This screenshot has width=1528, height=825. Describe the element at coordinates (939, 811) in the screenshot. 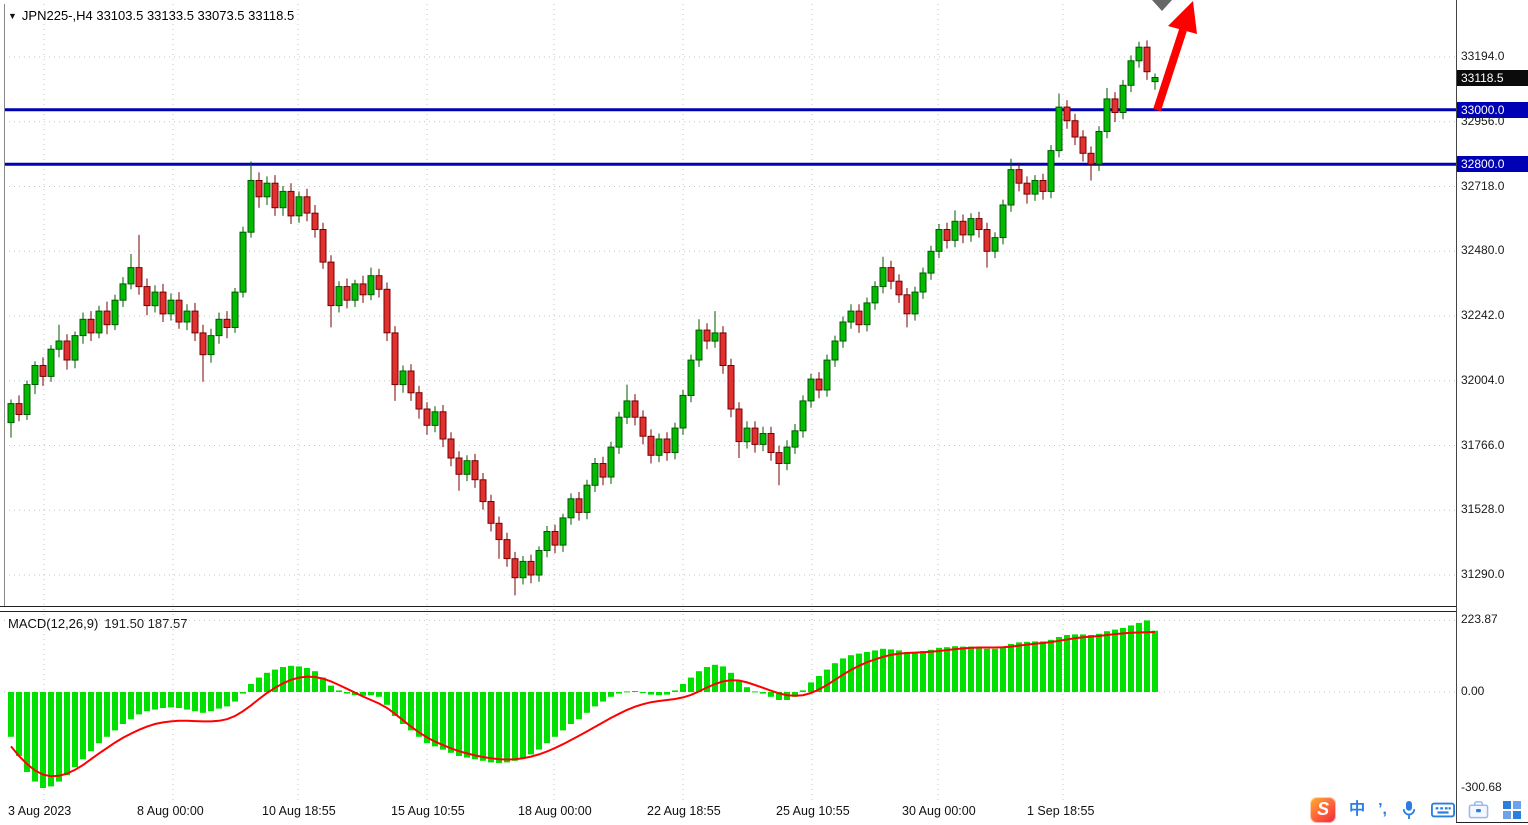

I see `time-axis-label: 30 Aug 00:00` at that location.